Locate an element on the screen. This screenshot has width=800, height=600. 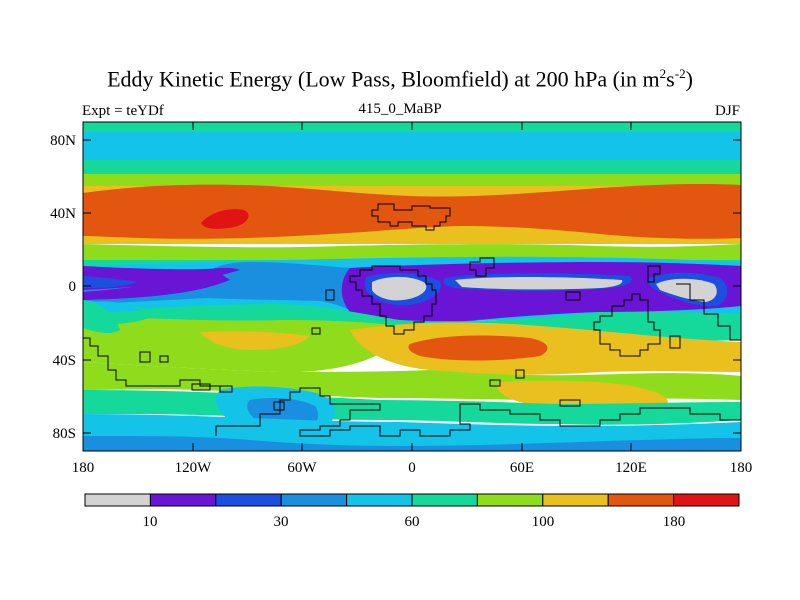
lon-label-60e: 60E is located at coordinates (522, 468).